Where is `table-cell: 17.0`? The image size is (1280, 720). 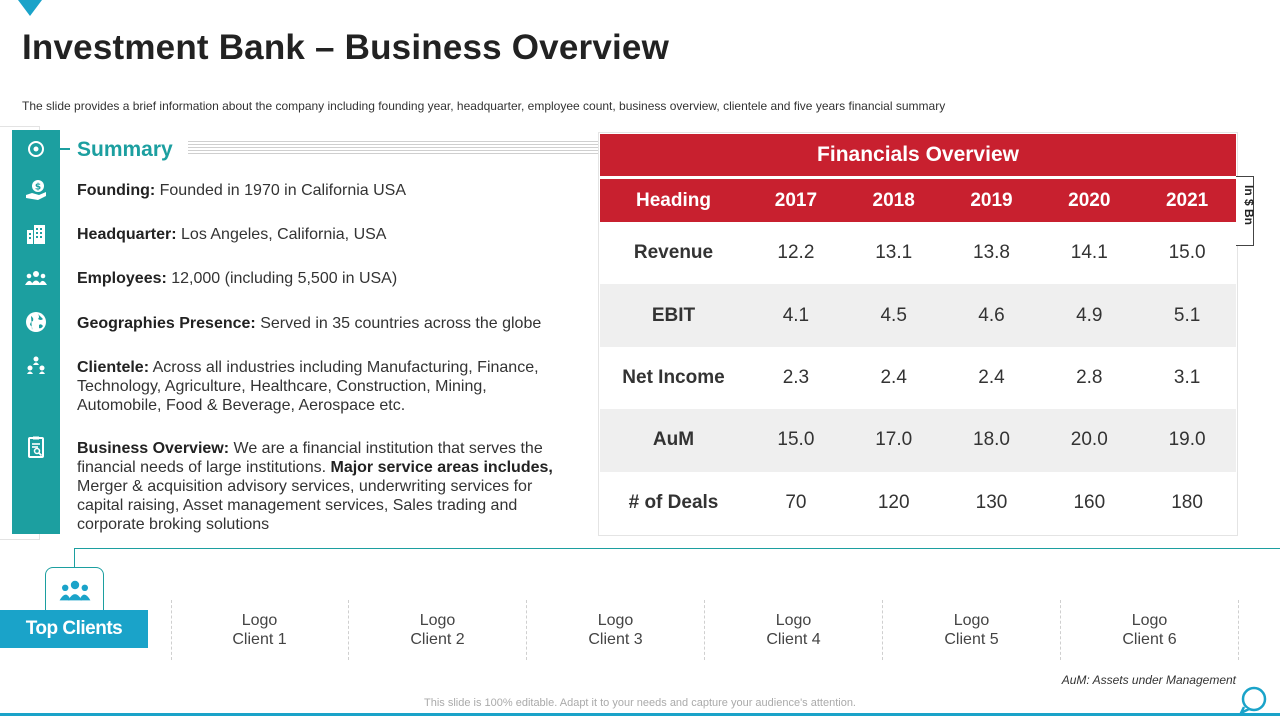
table-cell: 17.0 is located at coordinates (893, 440).